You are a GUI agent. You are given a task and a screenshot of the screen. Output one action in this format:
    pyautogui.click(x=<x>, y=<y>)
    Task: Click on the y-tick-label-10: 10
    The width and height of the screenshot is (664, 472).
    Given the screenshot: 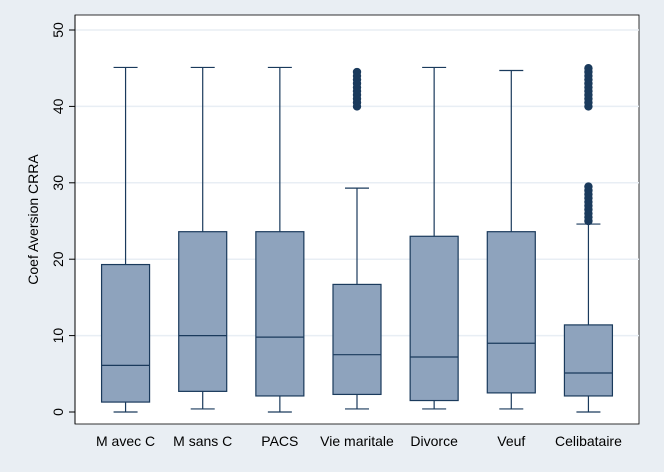 What is the action you would take?
    pyautogui.click(x=58, y=336)
    